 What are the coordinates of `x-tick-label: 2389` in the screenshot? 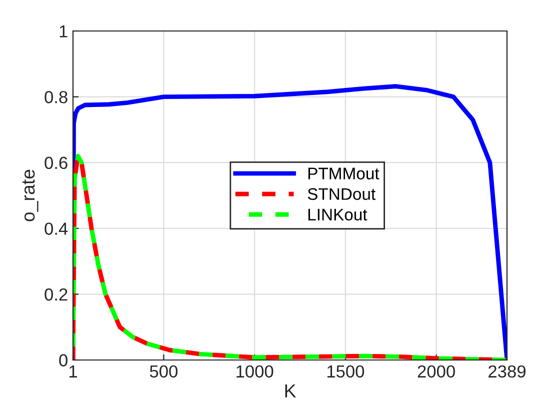 It's located at (507, 371).